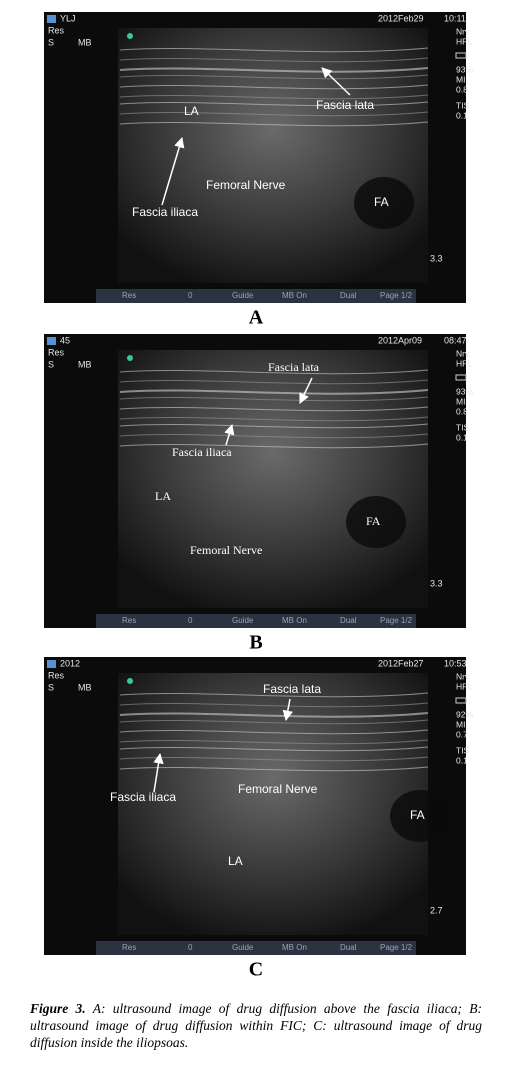  I want to click on right-label: 0.7, so click(462, 734).